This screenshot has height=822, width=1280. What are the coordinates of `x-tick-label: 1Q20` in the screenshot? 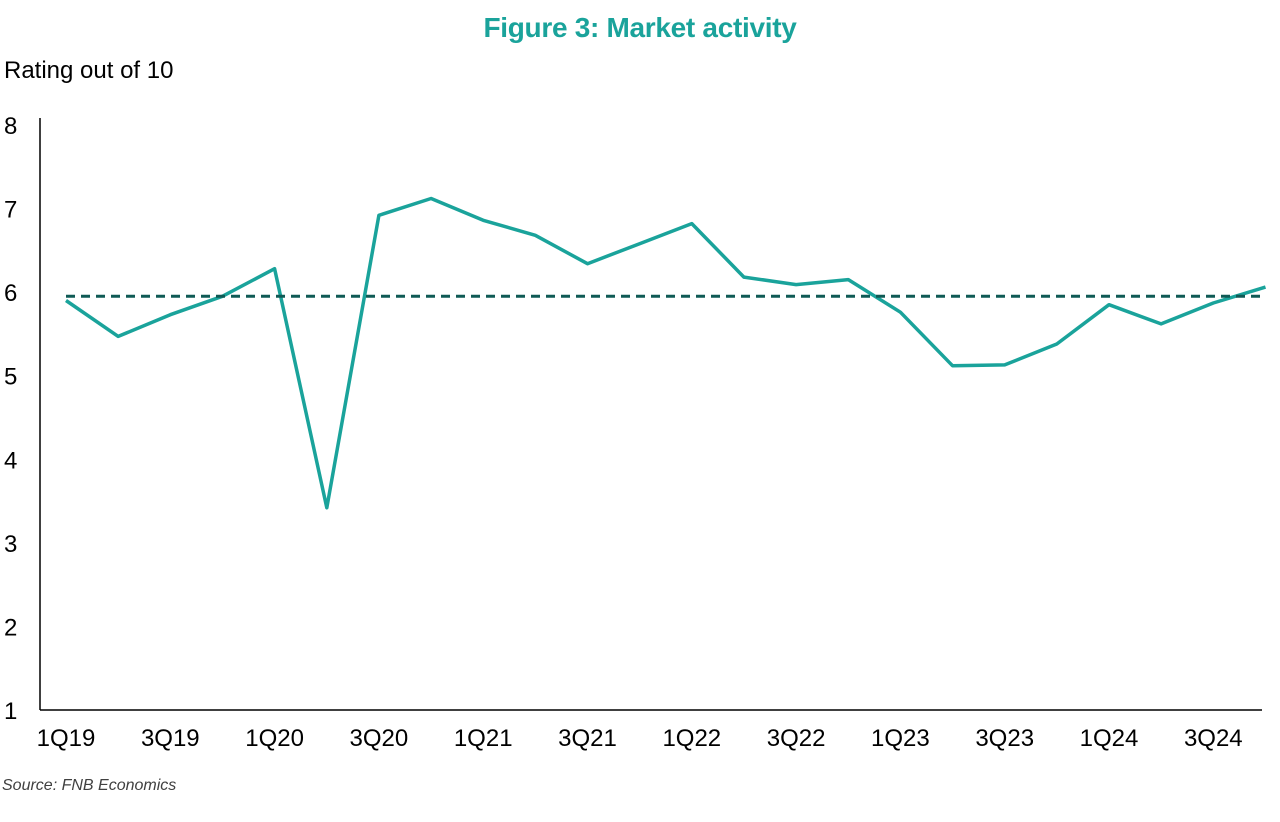 It's located at (274, 738).